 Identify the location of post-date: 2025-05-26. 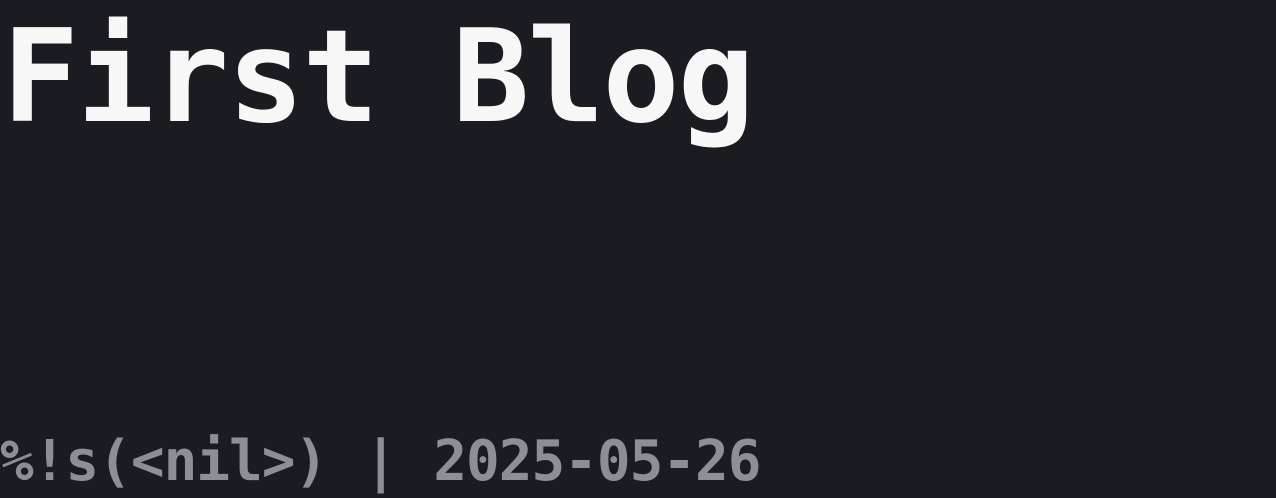
(597, 461).